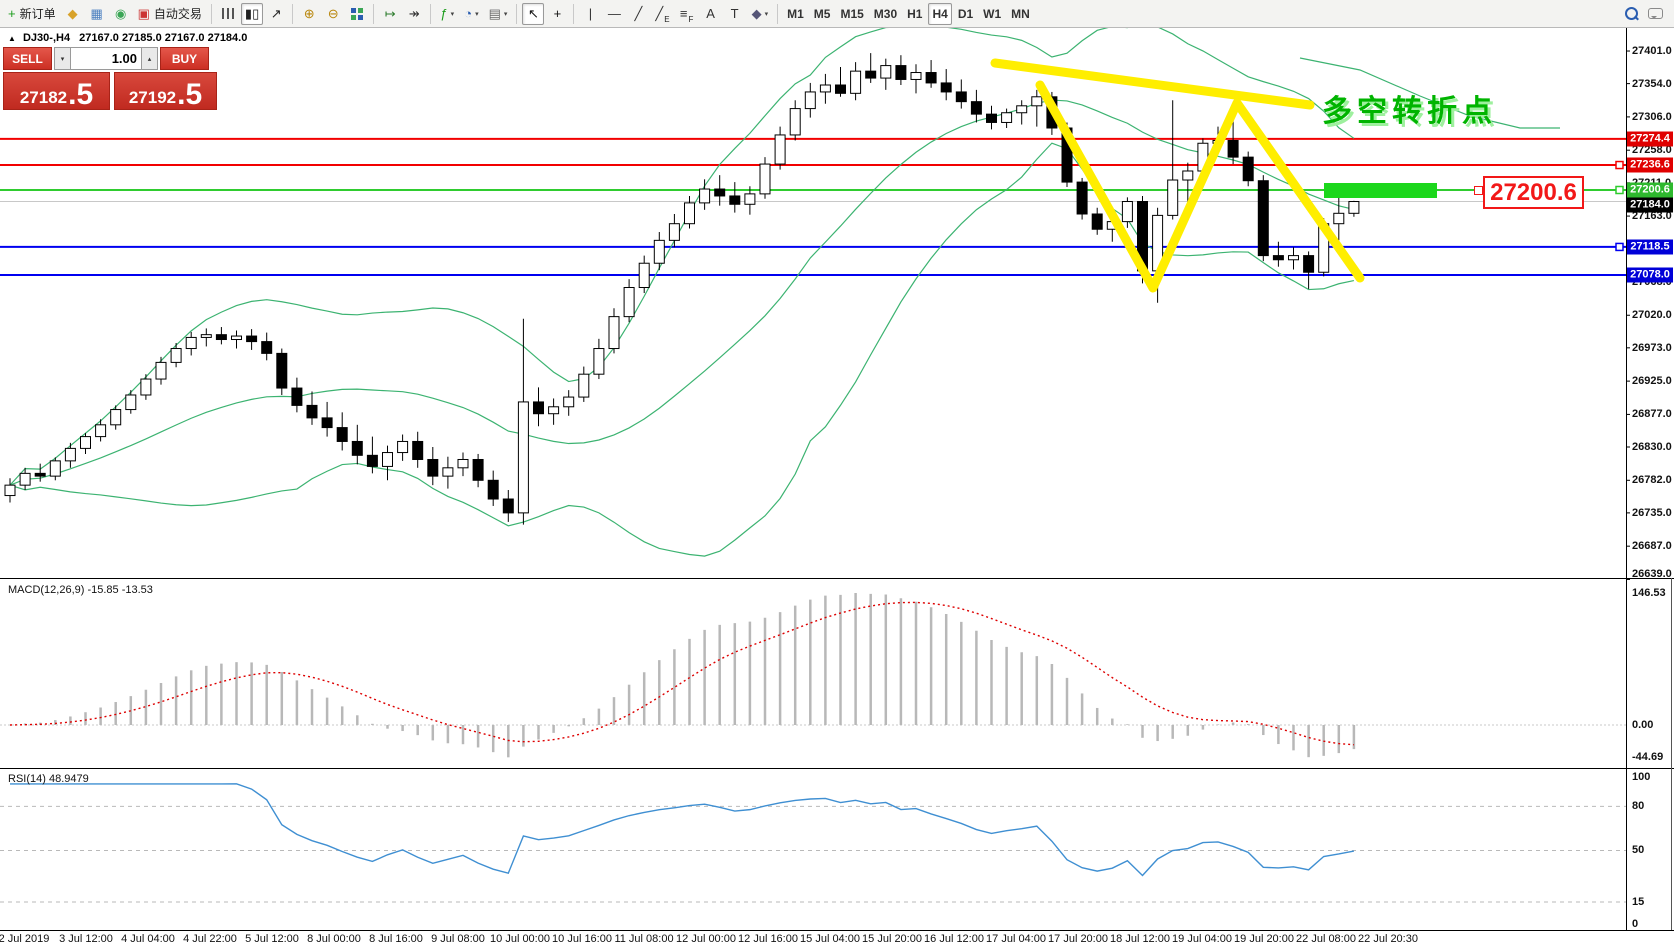  What do you see at coordinates (276, 14) in the screenshot?
I see `line-chart-button: ↗` at bounding box center [276, 14].